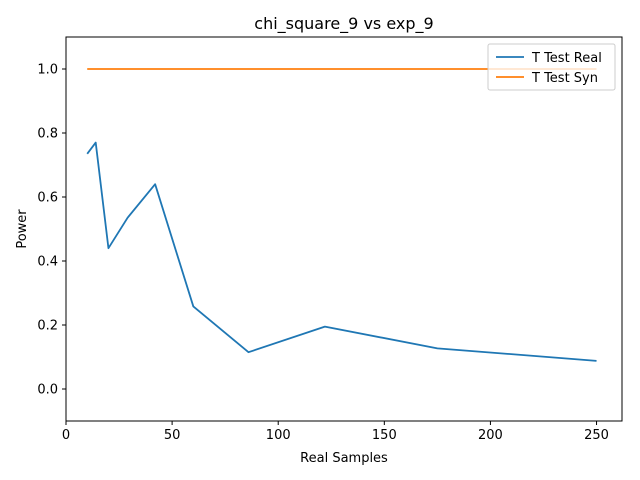  What do you see at coordinates (47, 262) in the screenshot?
I see `y-tick-label: 0.4` at bounding box center [47, 262].